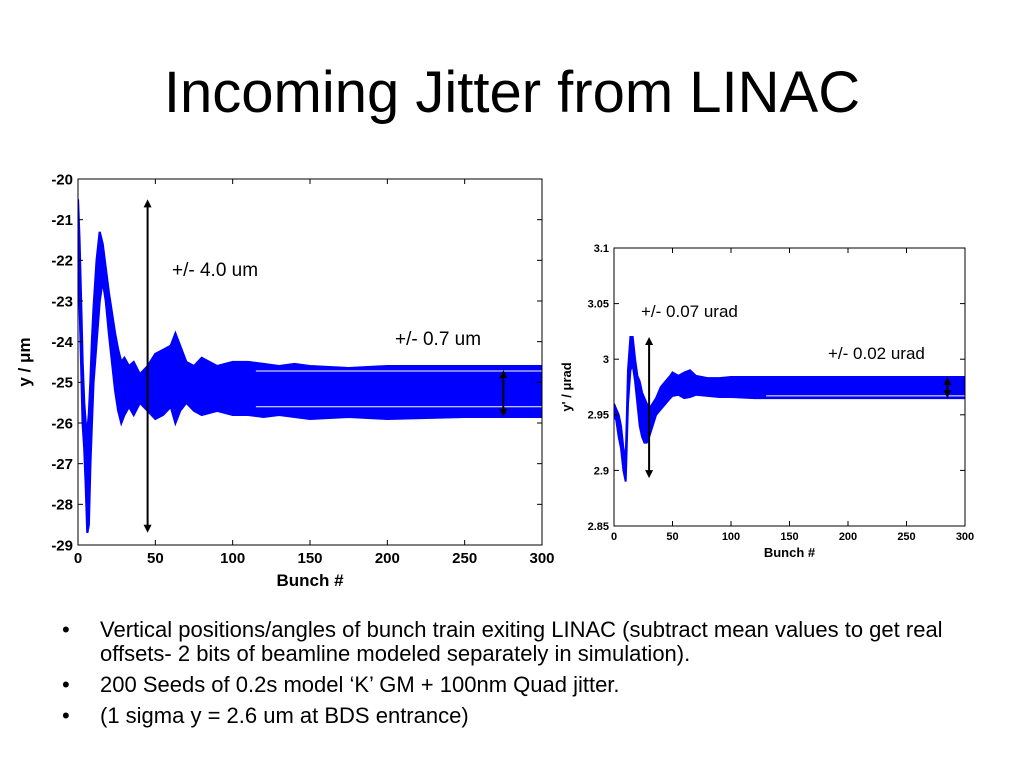  Describe the element at coordinates (876, 353) in the screenshot. I see `range-annotation-label: +/- 0.02 urad` at that location.